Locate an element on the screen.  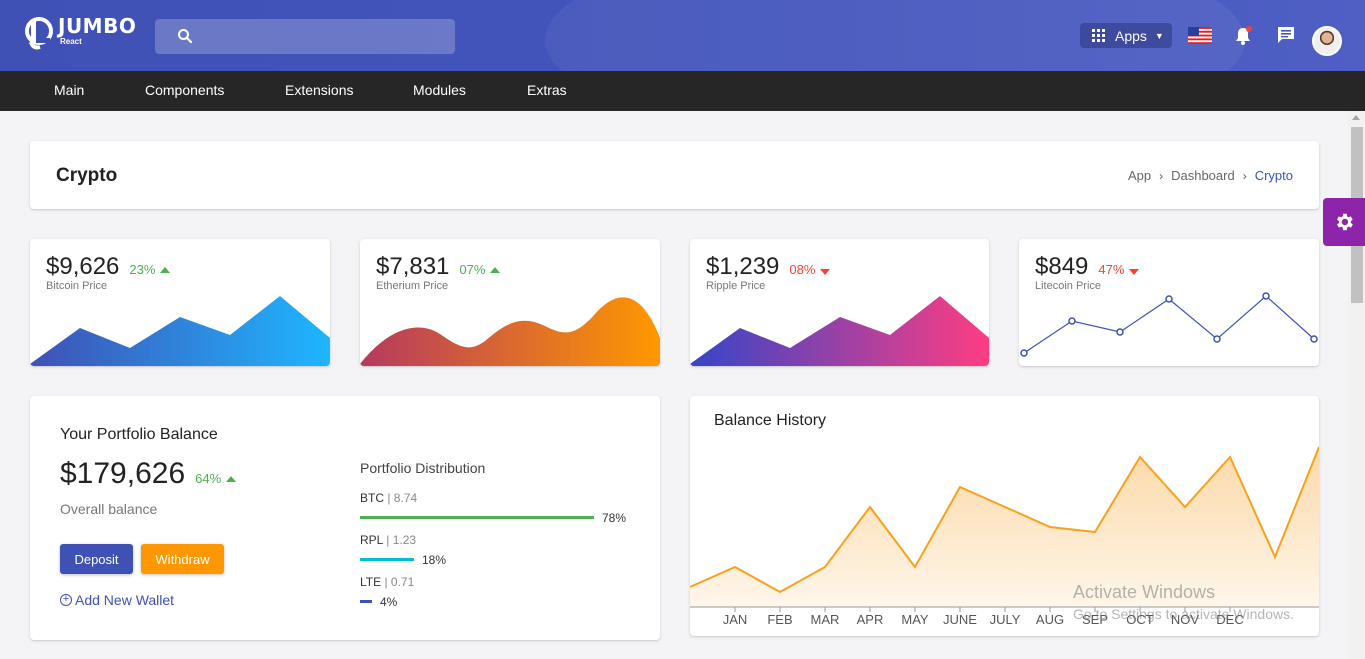
logo-subtext: React is located at coordinates (71, 41).